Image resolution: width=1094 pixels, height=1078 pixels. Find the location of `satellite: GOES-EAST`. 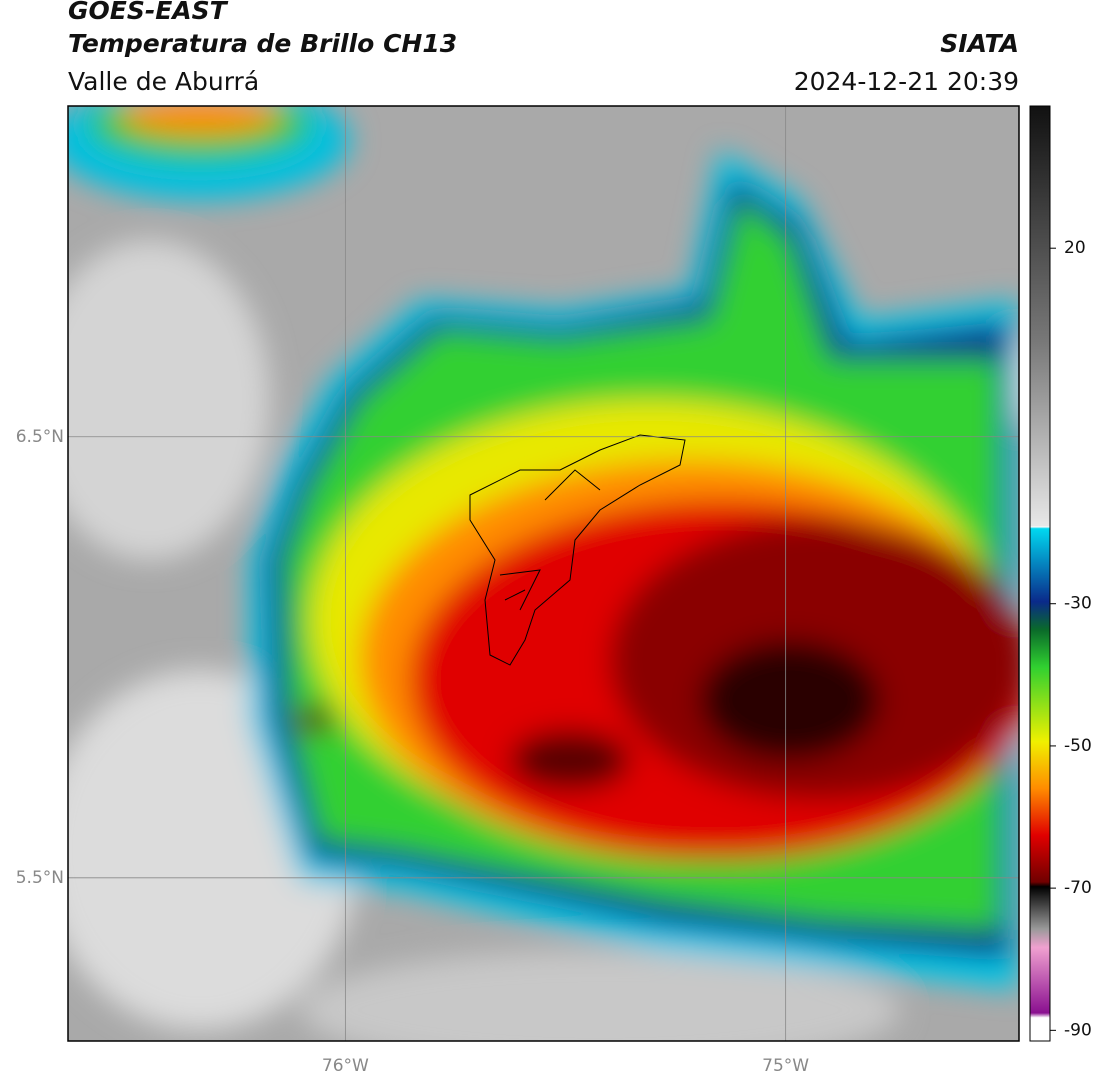

satellite: GOES-EAST is located at coordinates (148, 12).